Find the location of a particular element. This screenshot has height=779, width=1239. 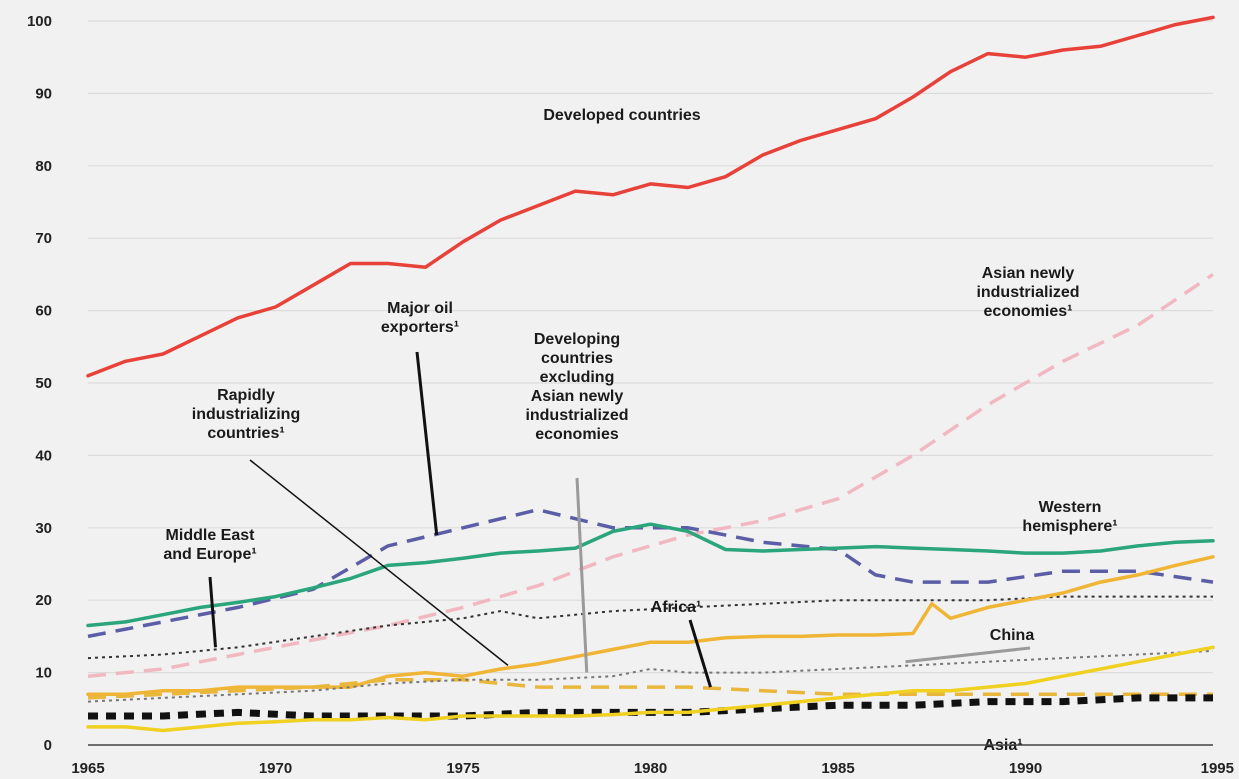

series-line-rapidly-industrializing-countries is located at coordinates (650, 689).